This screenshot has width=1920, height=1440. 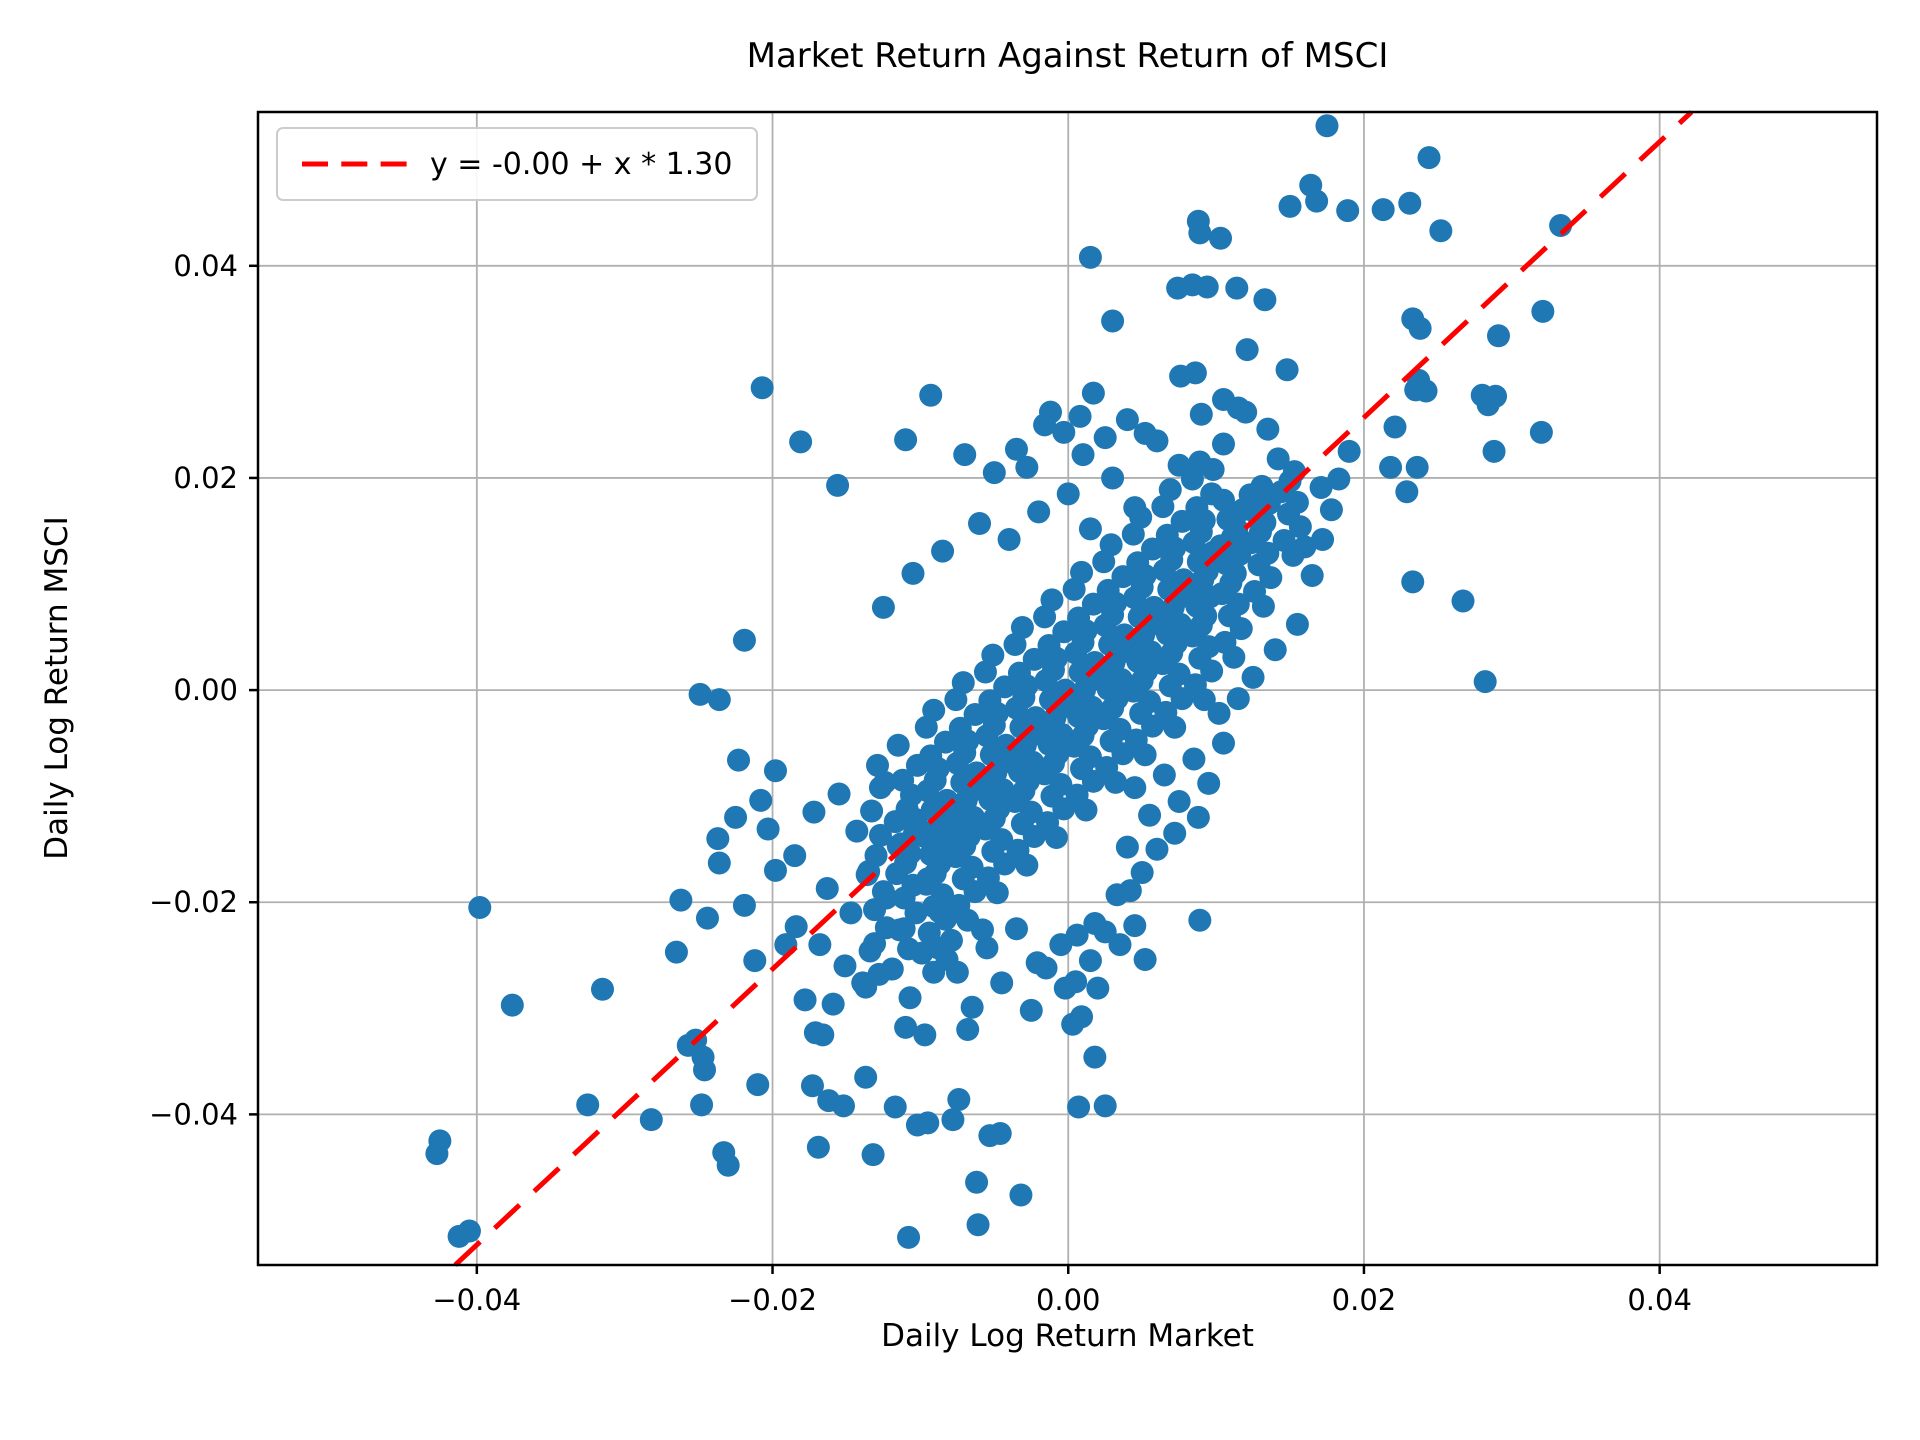 What do you see at coordinates (205, 690) in the screenshot?
I see `y-tick-label: 0.00` at bounding box center [205, 690].